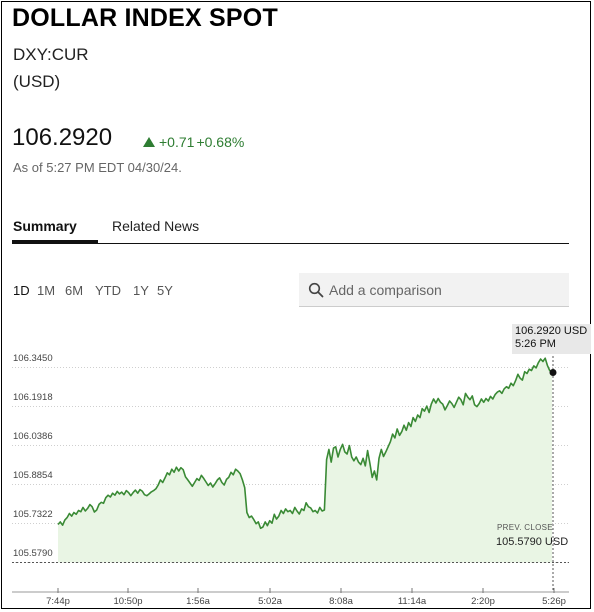 The image size is (594, 612). What do you see at coordinates (58, 601) in the screenshot?
I see `x-tick-label: 7:44p` at bounding box center [58, 601].